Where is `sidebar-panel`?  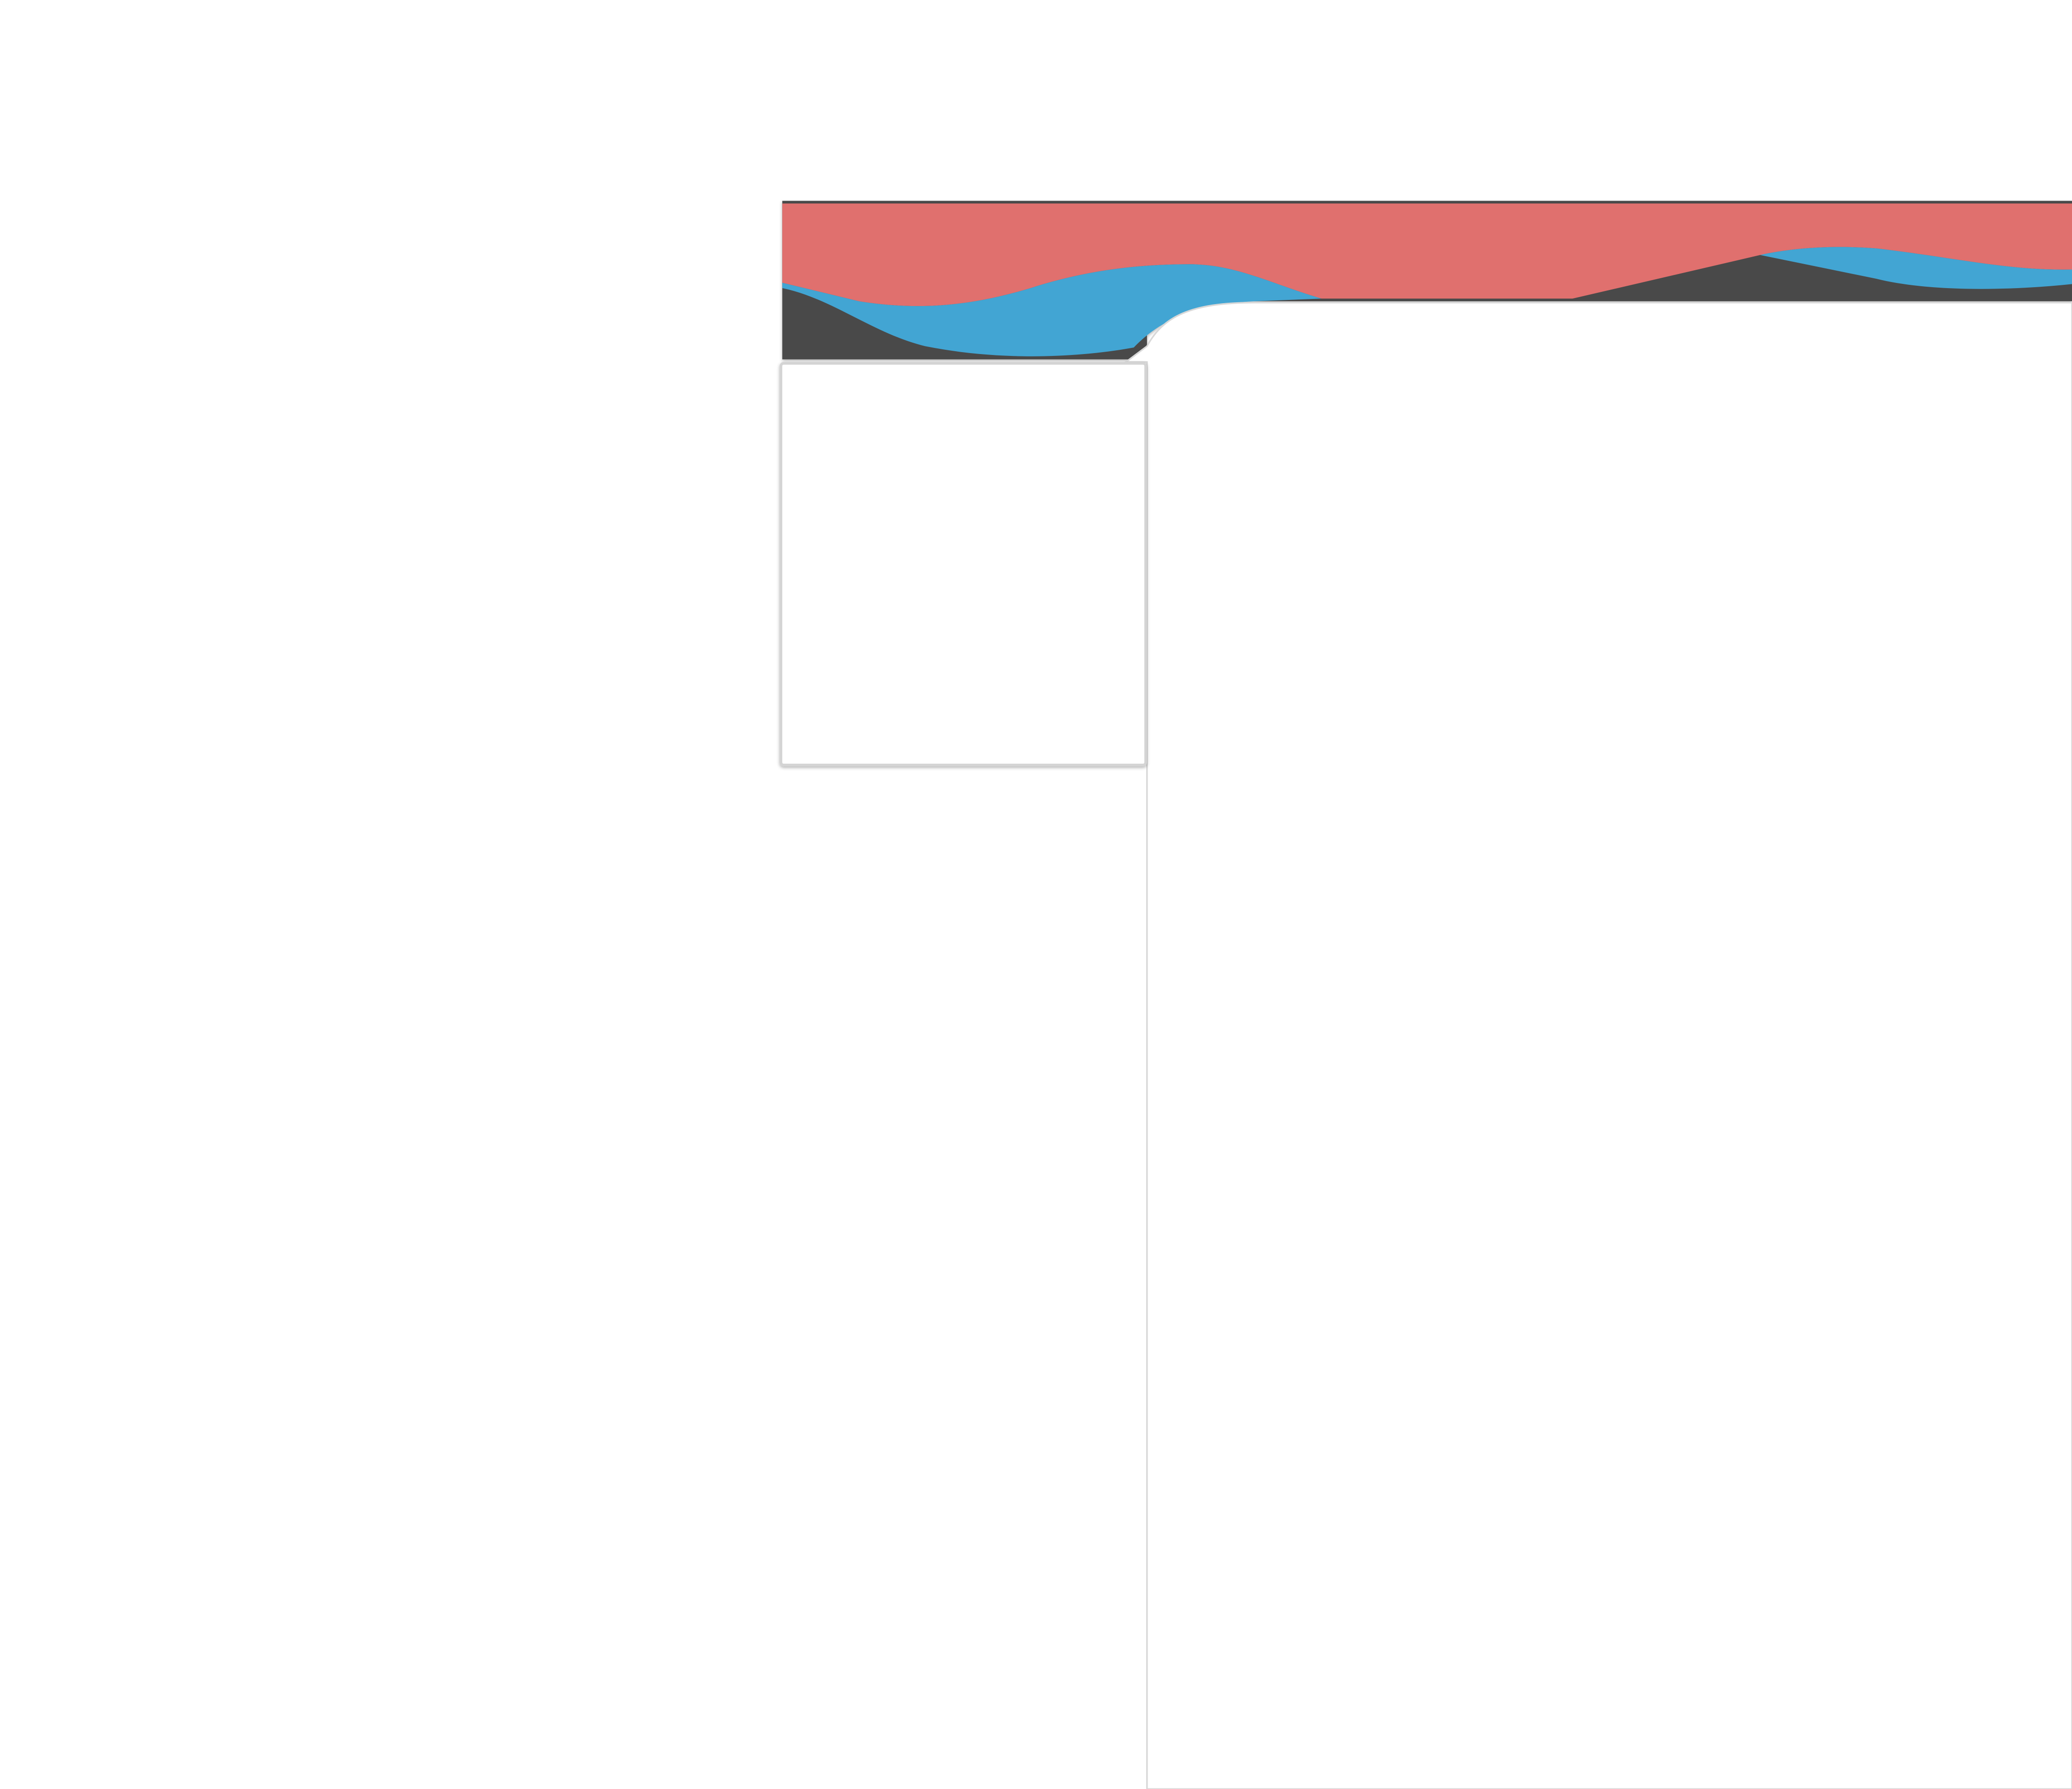 sidebar-panel is located at coordinates (963, 564).